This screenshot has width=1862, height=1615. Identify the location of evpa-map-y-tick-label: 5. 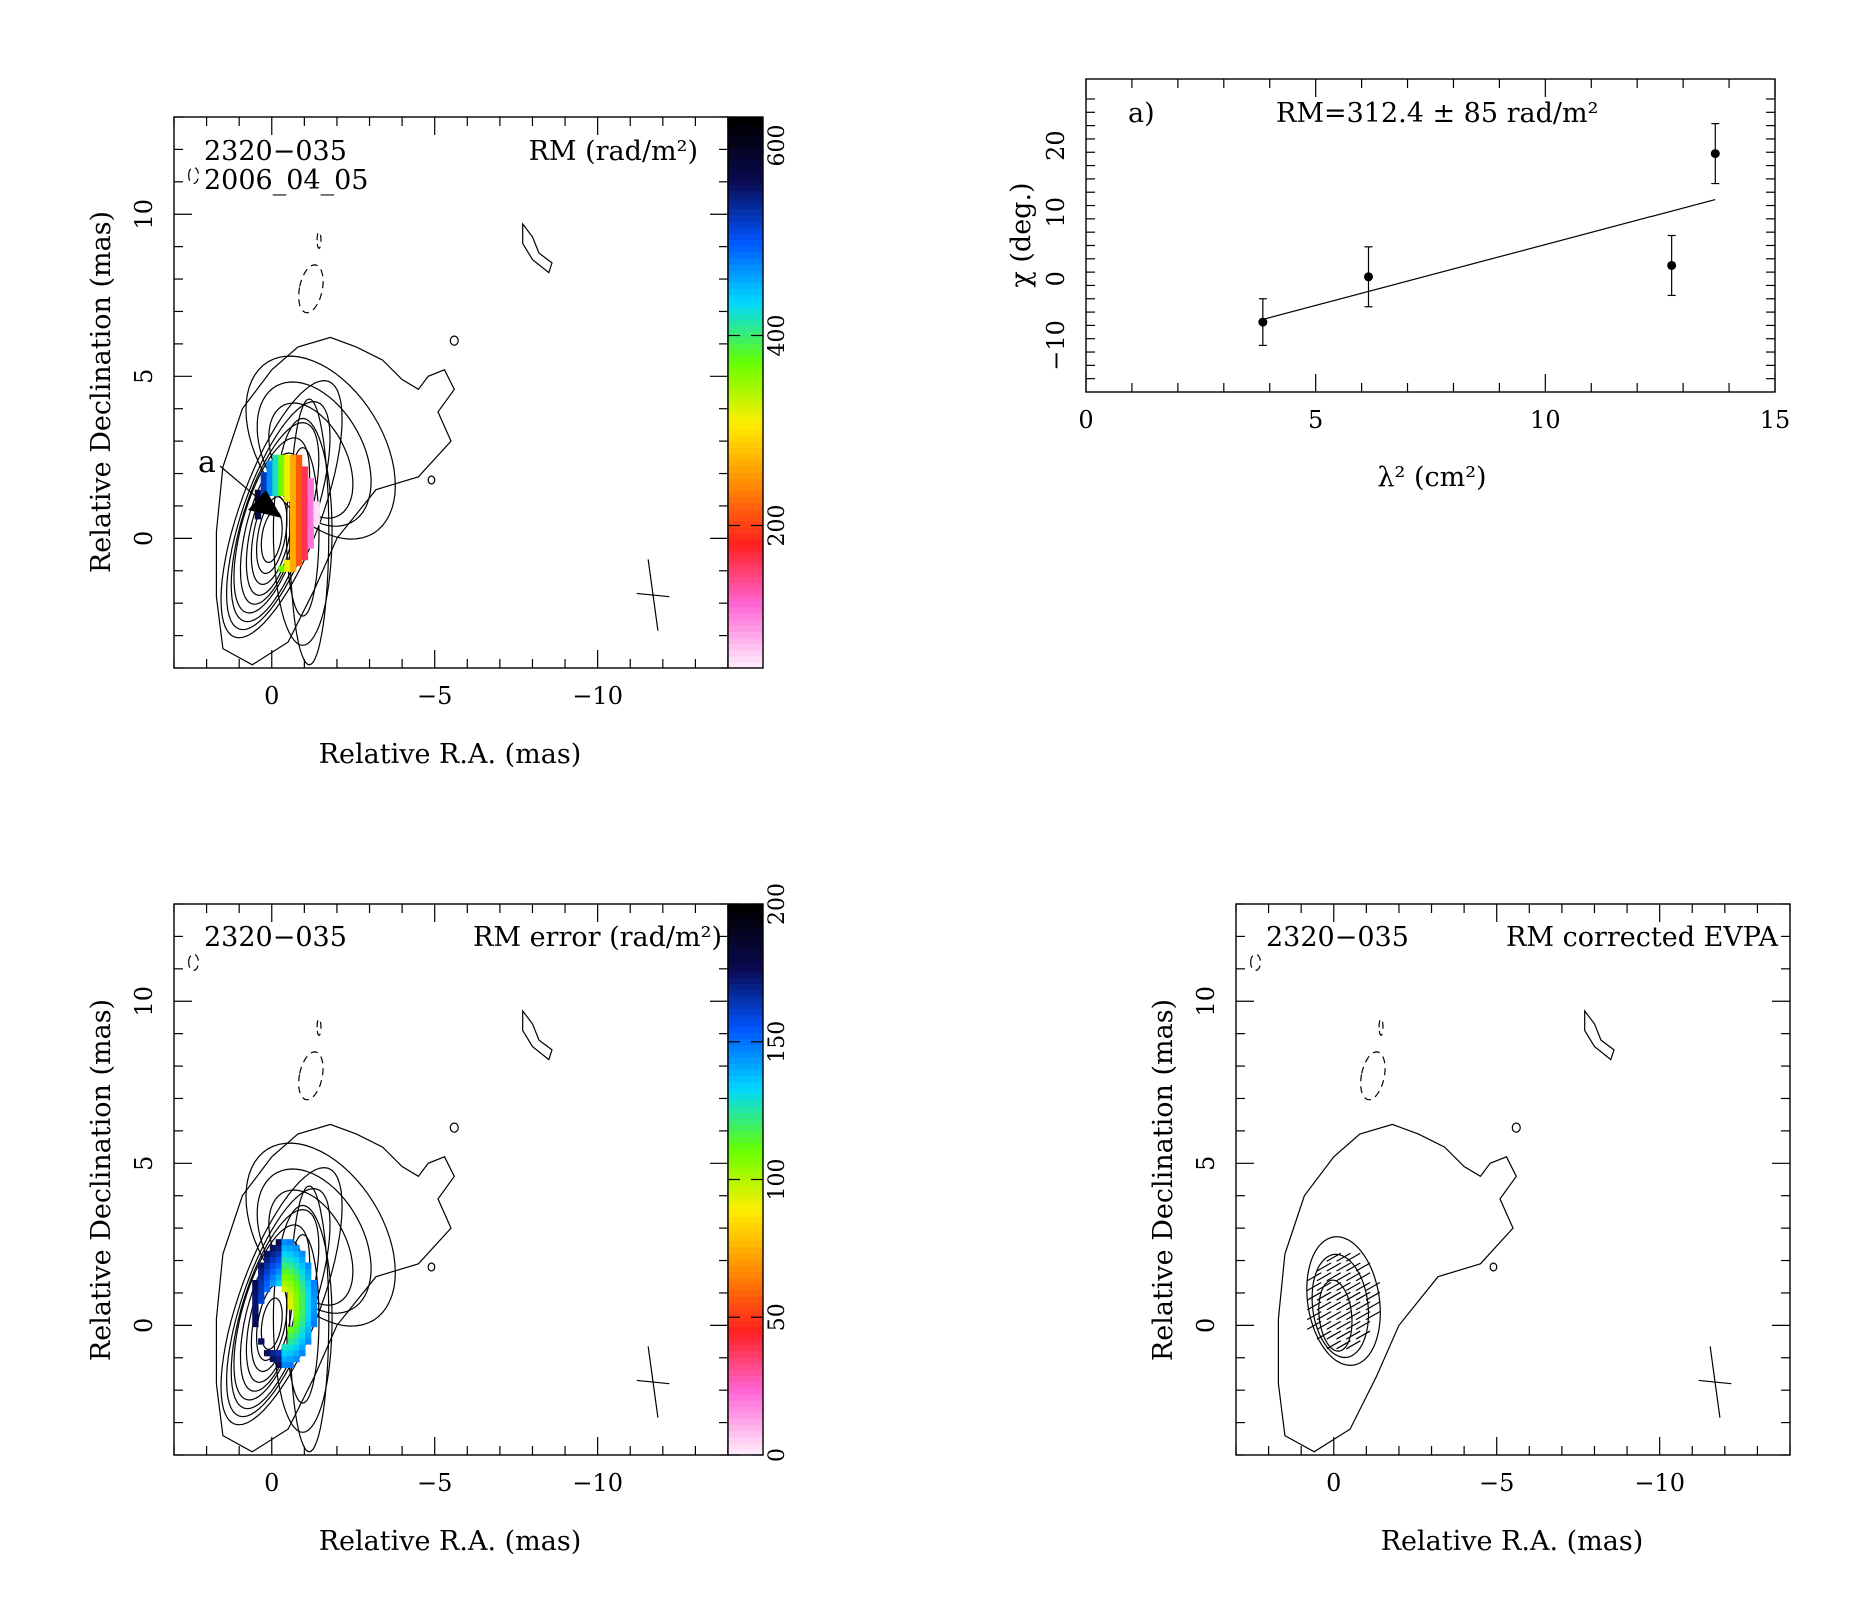
(1206, 1163).